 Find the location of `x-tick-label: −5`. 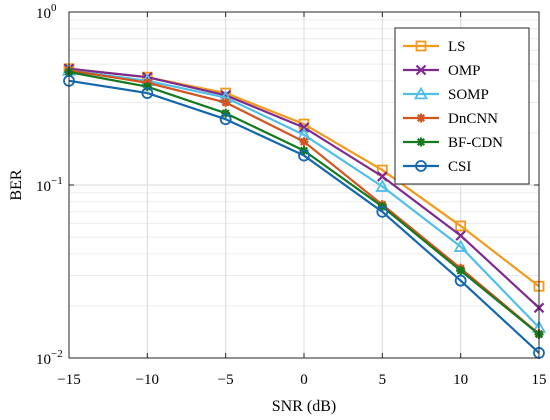

x-tick-label: −5 is located at coordinates (226, 380).